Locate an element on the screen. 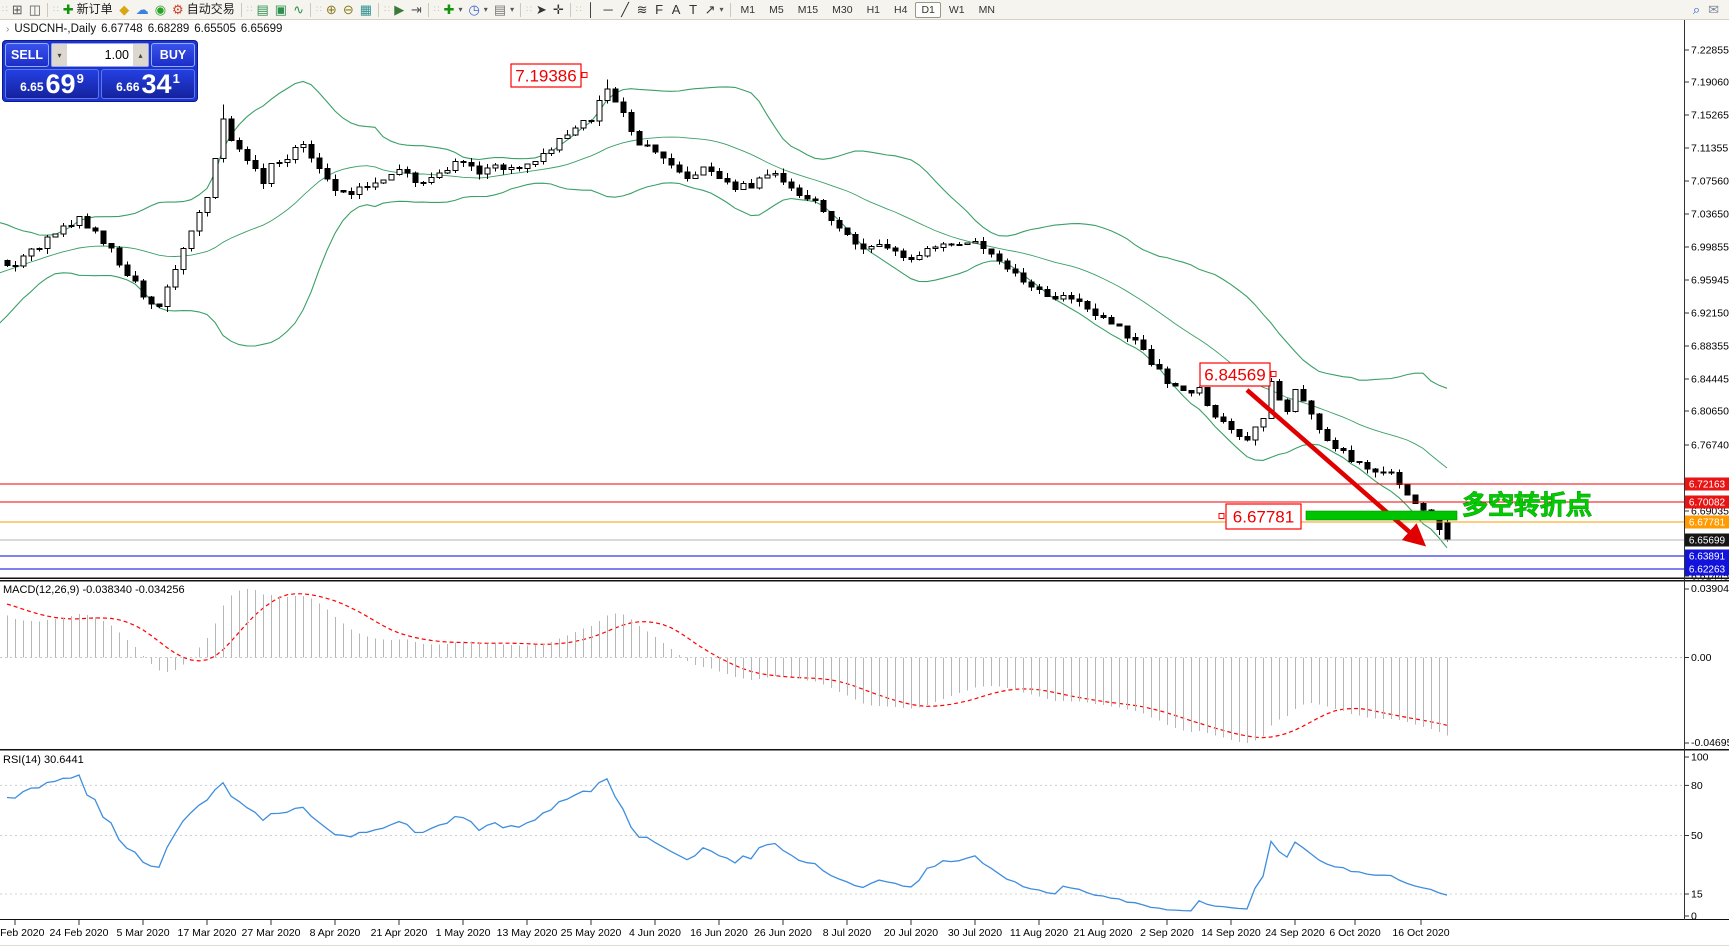 The width and height of the screenshot is (1729, 948). timeframe-w1-button: W1 is located at coordinates (957, 10).